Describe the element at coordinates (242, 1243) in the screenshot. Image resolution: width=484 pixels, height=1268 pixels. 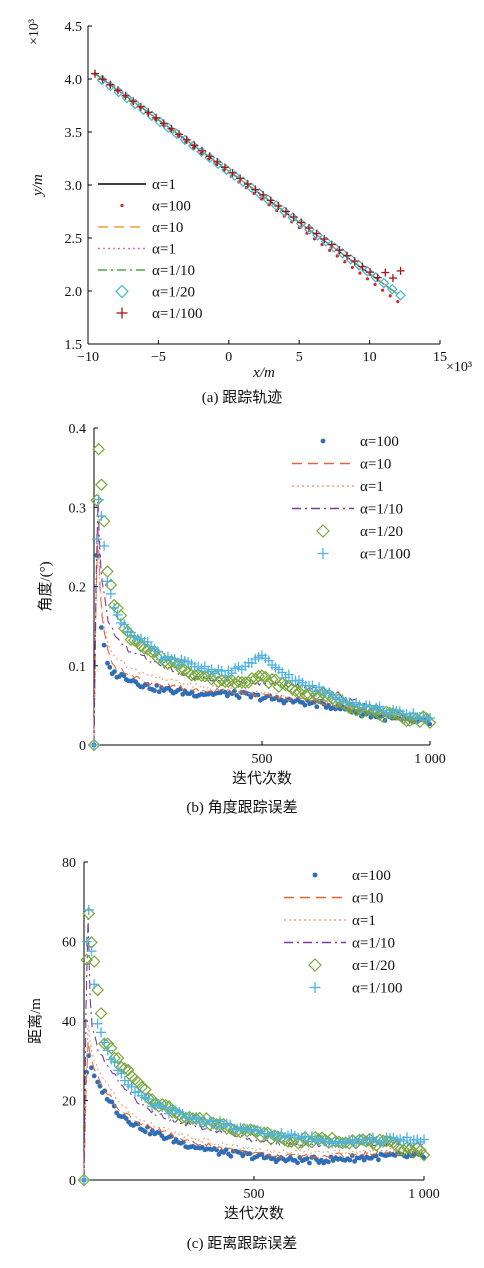
I see `panel-caption: (c) 距离跟踪误差` at that location.